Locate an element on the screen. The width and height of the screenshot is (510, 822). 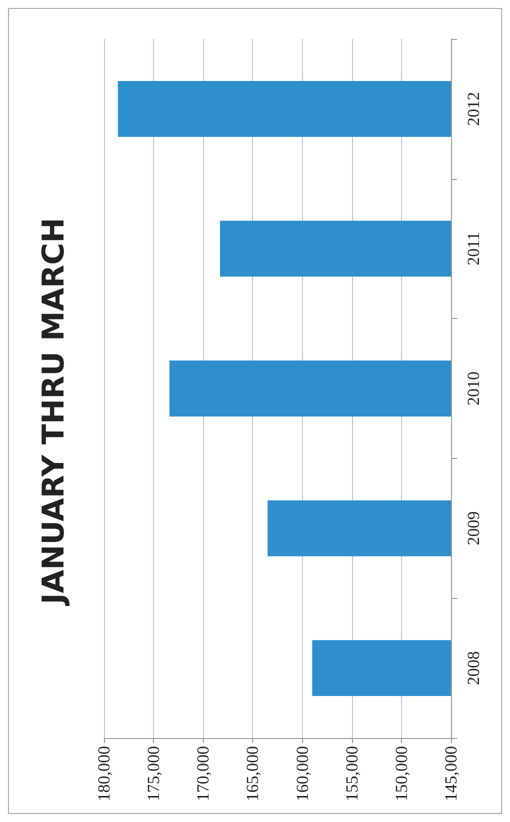
text: JANUARY THRU MARCH is located at coordinates (54, 412).